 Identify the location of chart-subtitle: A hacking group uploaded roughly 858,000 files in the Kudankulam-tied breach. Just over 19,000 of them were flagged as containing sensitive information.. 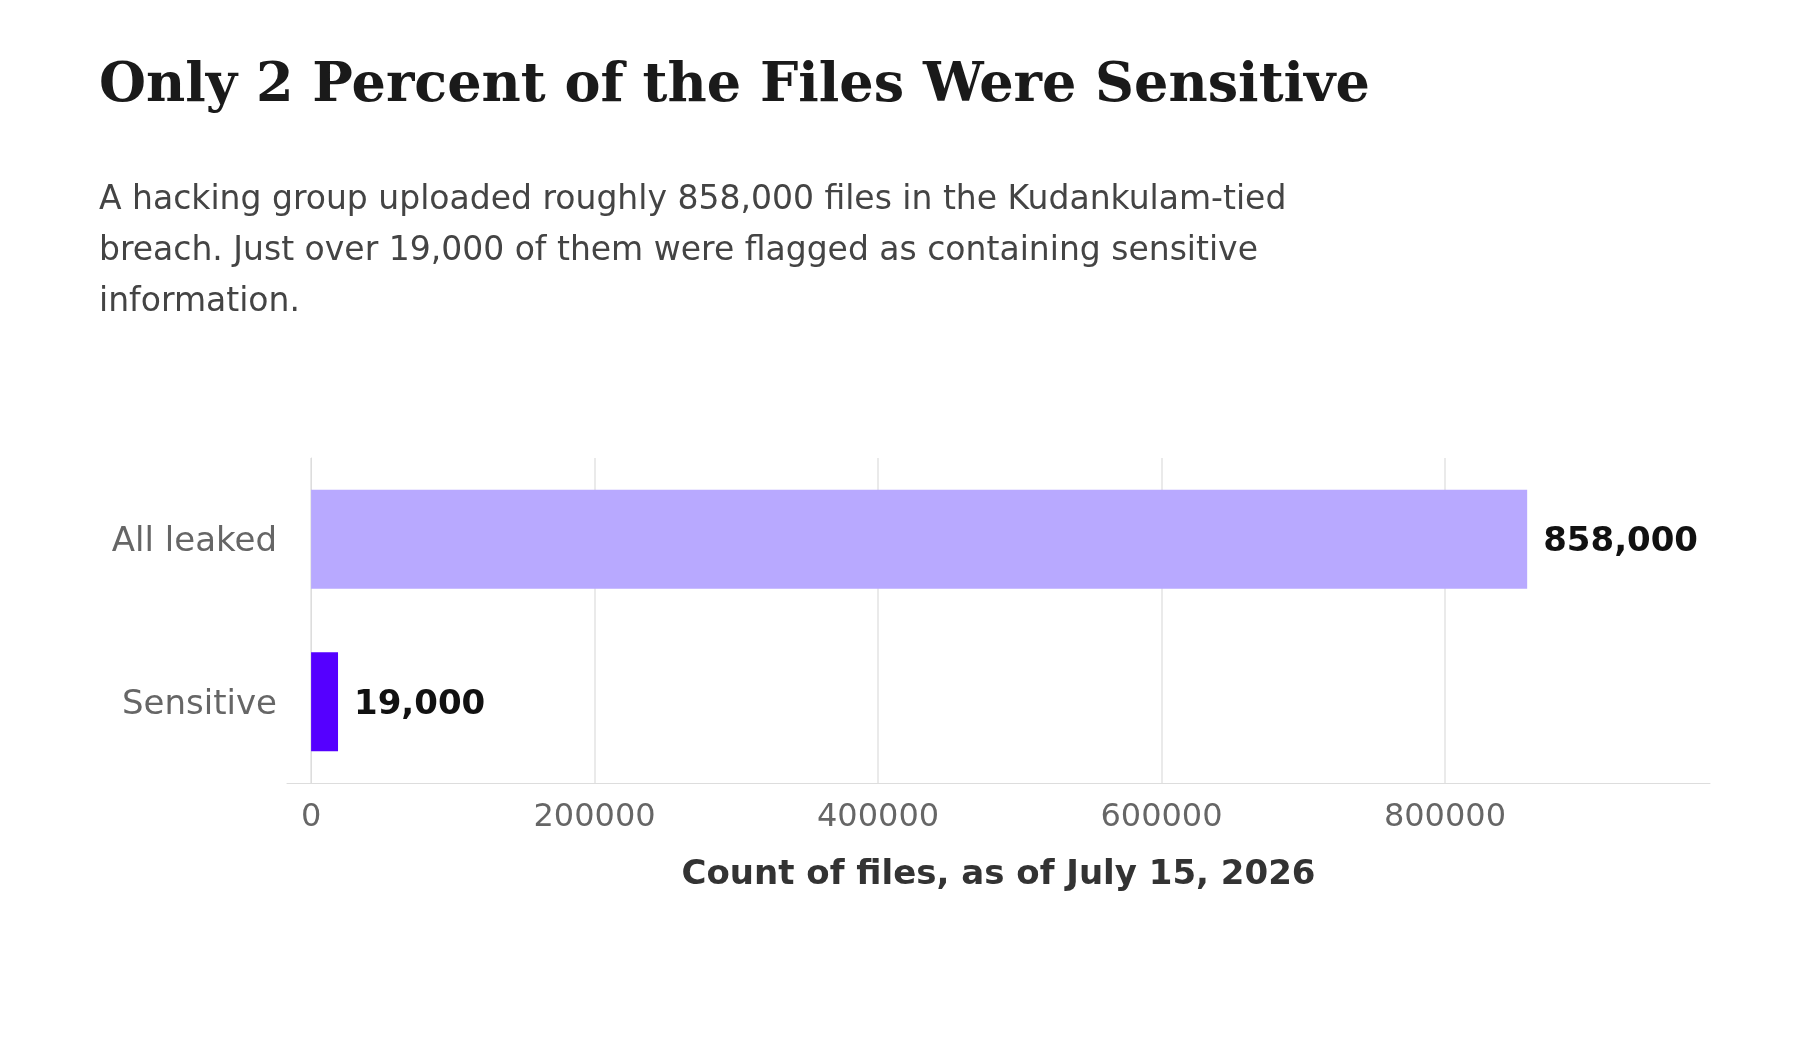
(693, 249).